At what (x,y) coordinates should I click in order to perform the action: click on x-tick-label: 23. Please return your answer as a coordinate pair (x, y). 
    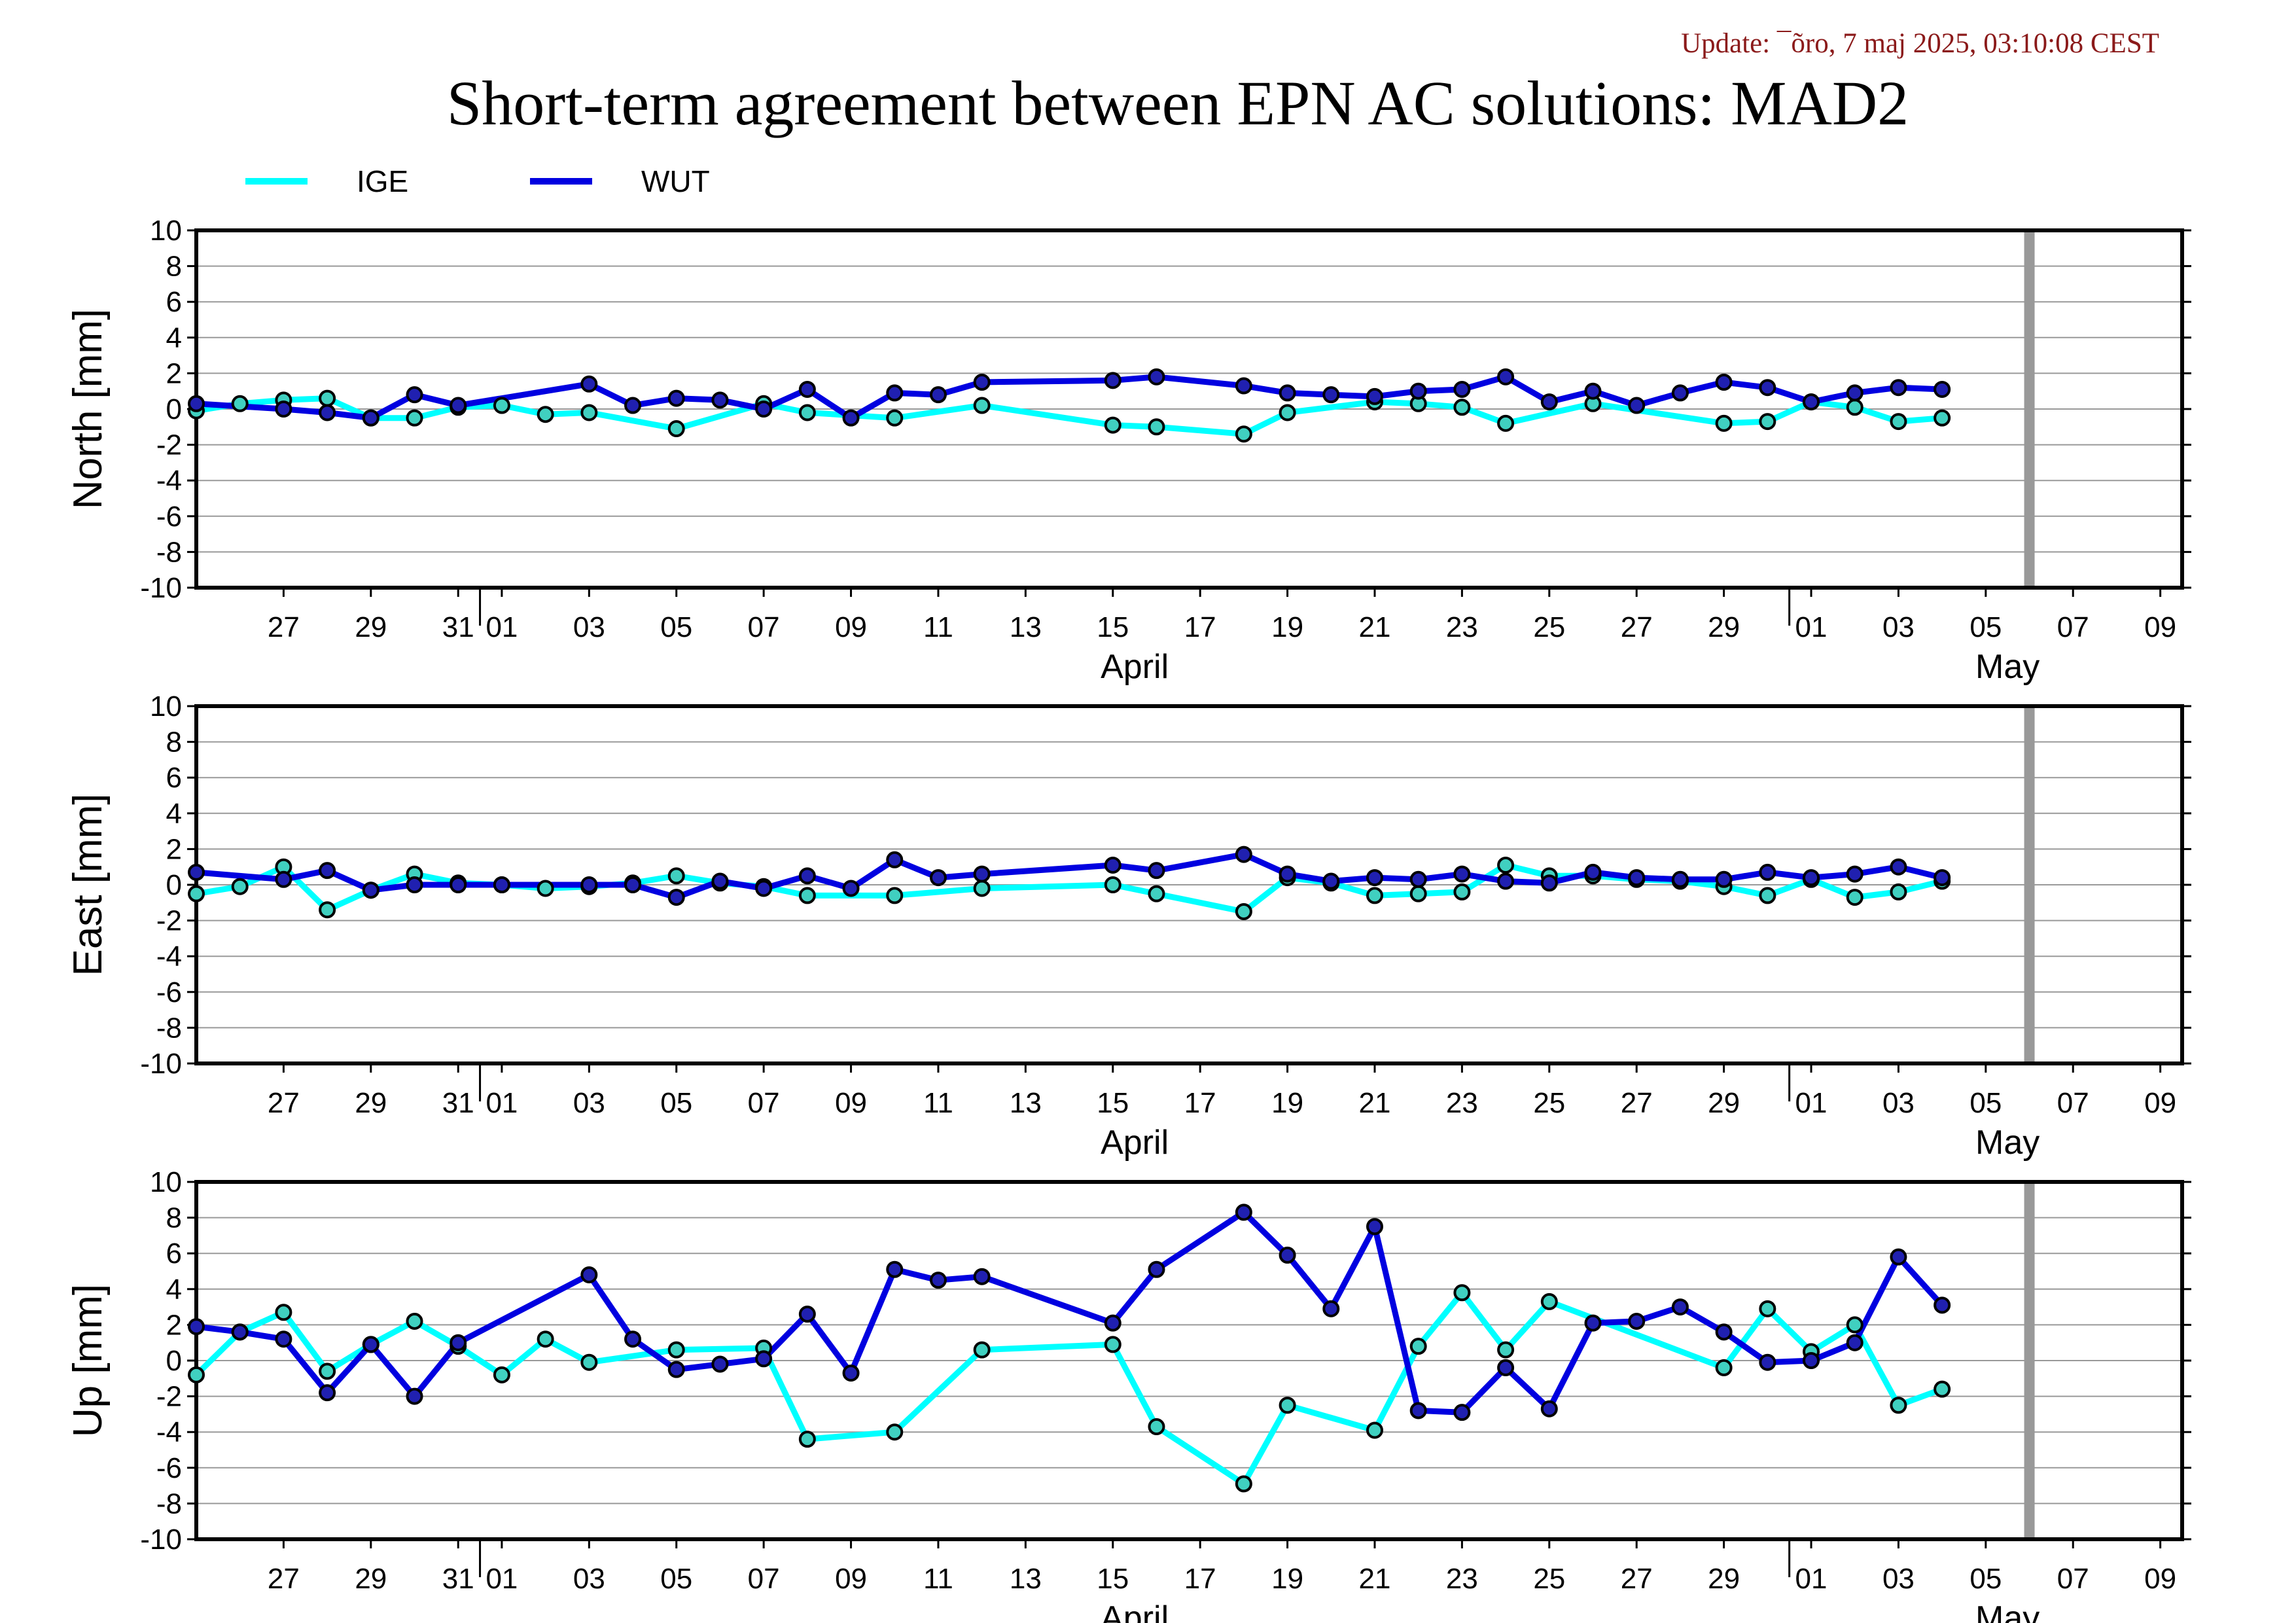
    Looking at the image, I should click on (1462, 1103).